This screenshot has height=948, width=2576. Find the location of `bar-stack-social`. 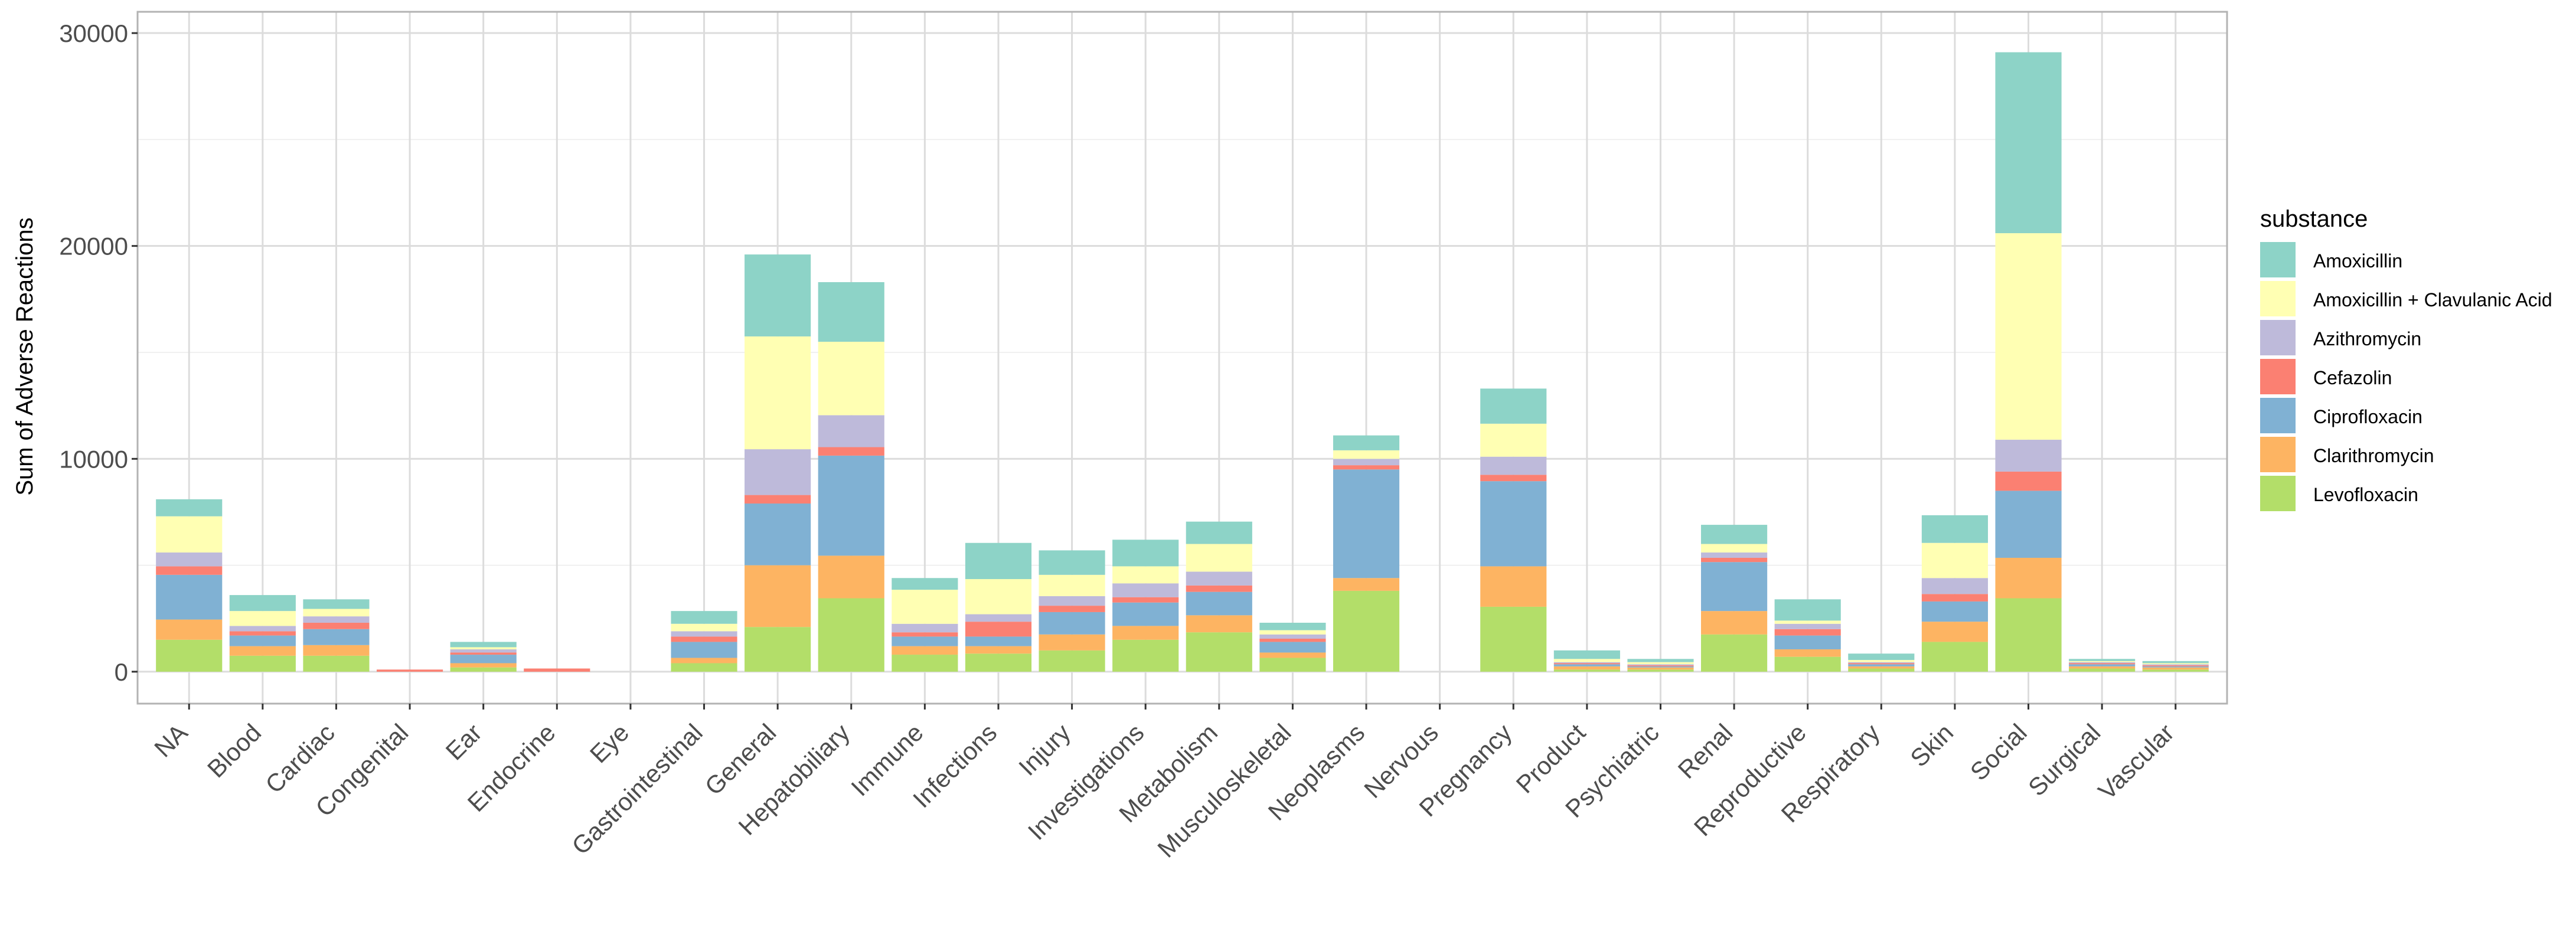

bar-stack-social is located at coordinates (2028, 362).